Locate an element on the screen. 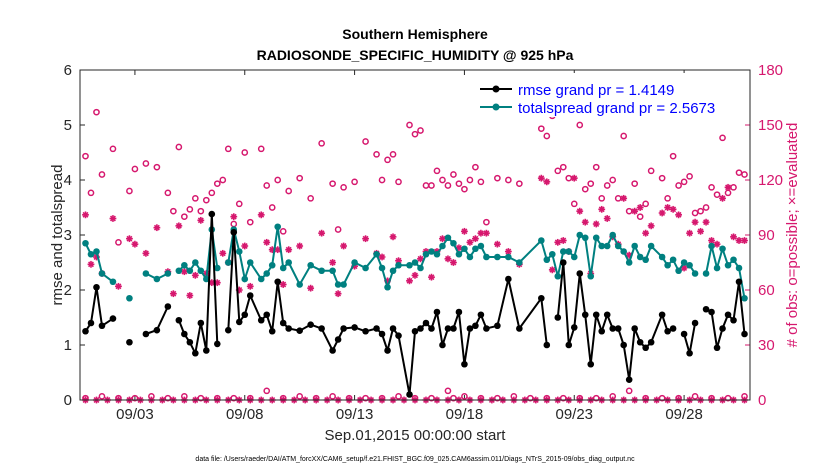  x-tick-label: 09/18 is located at coordinates (465, 414).